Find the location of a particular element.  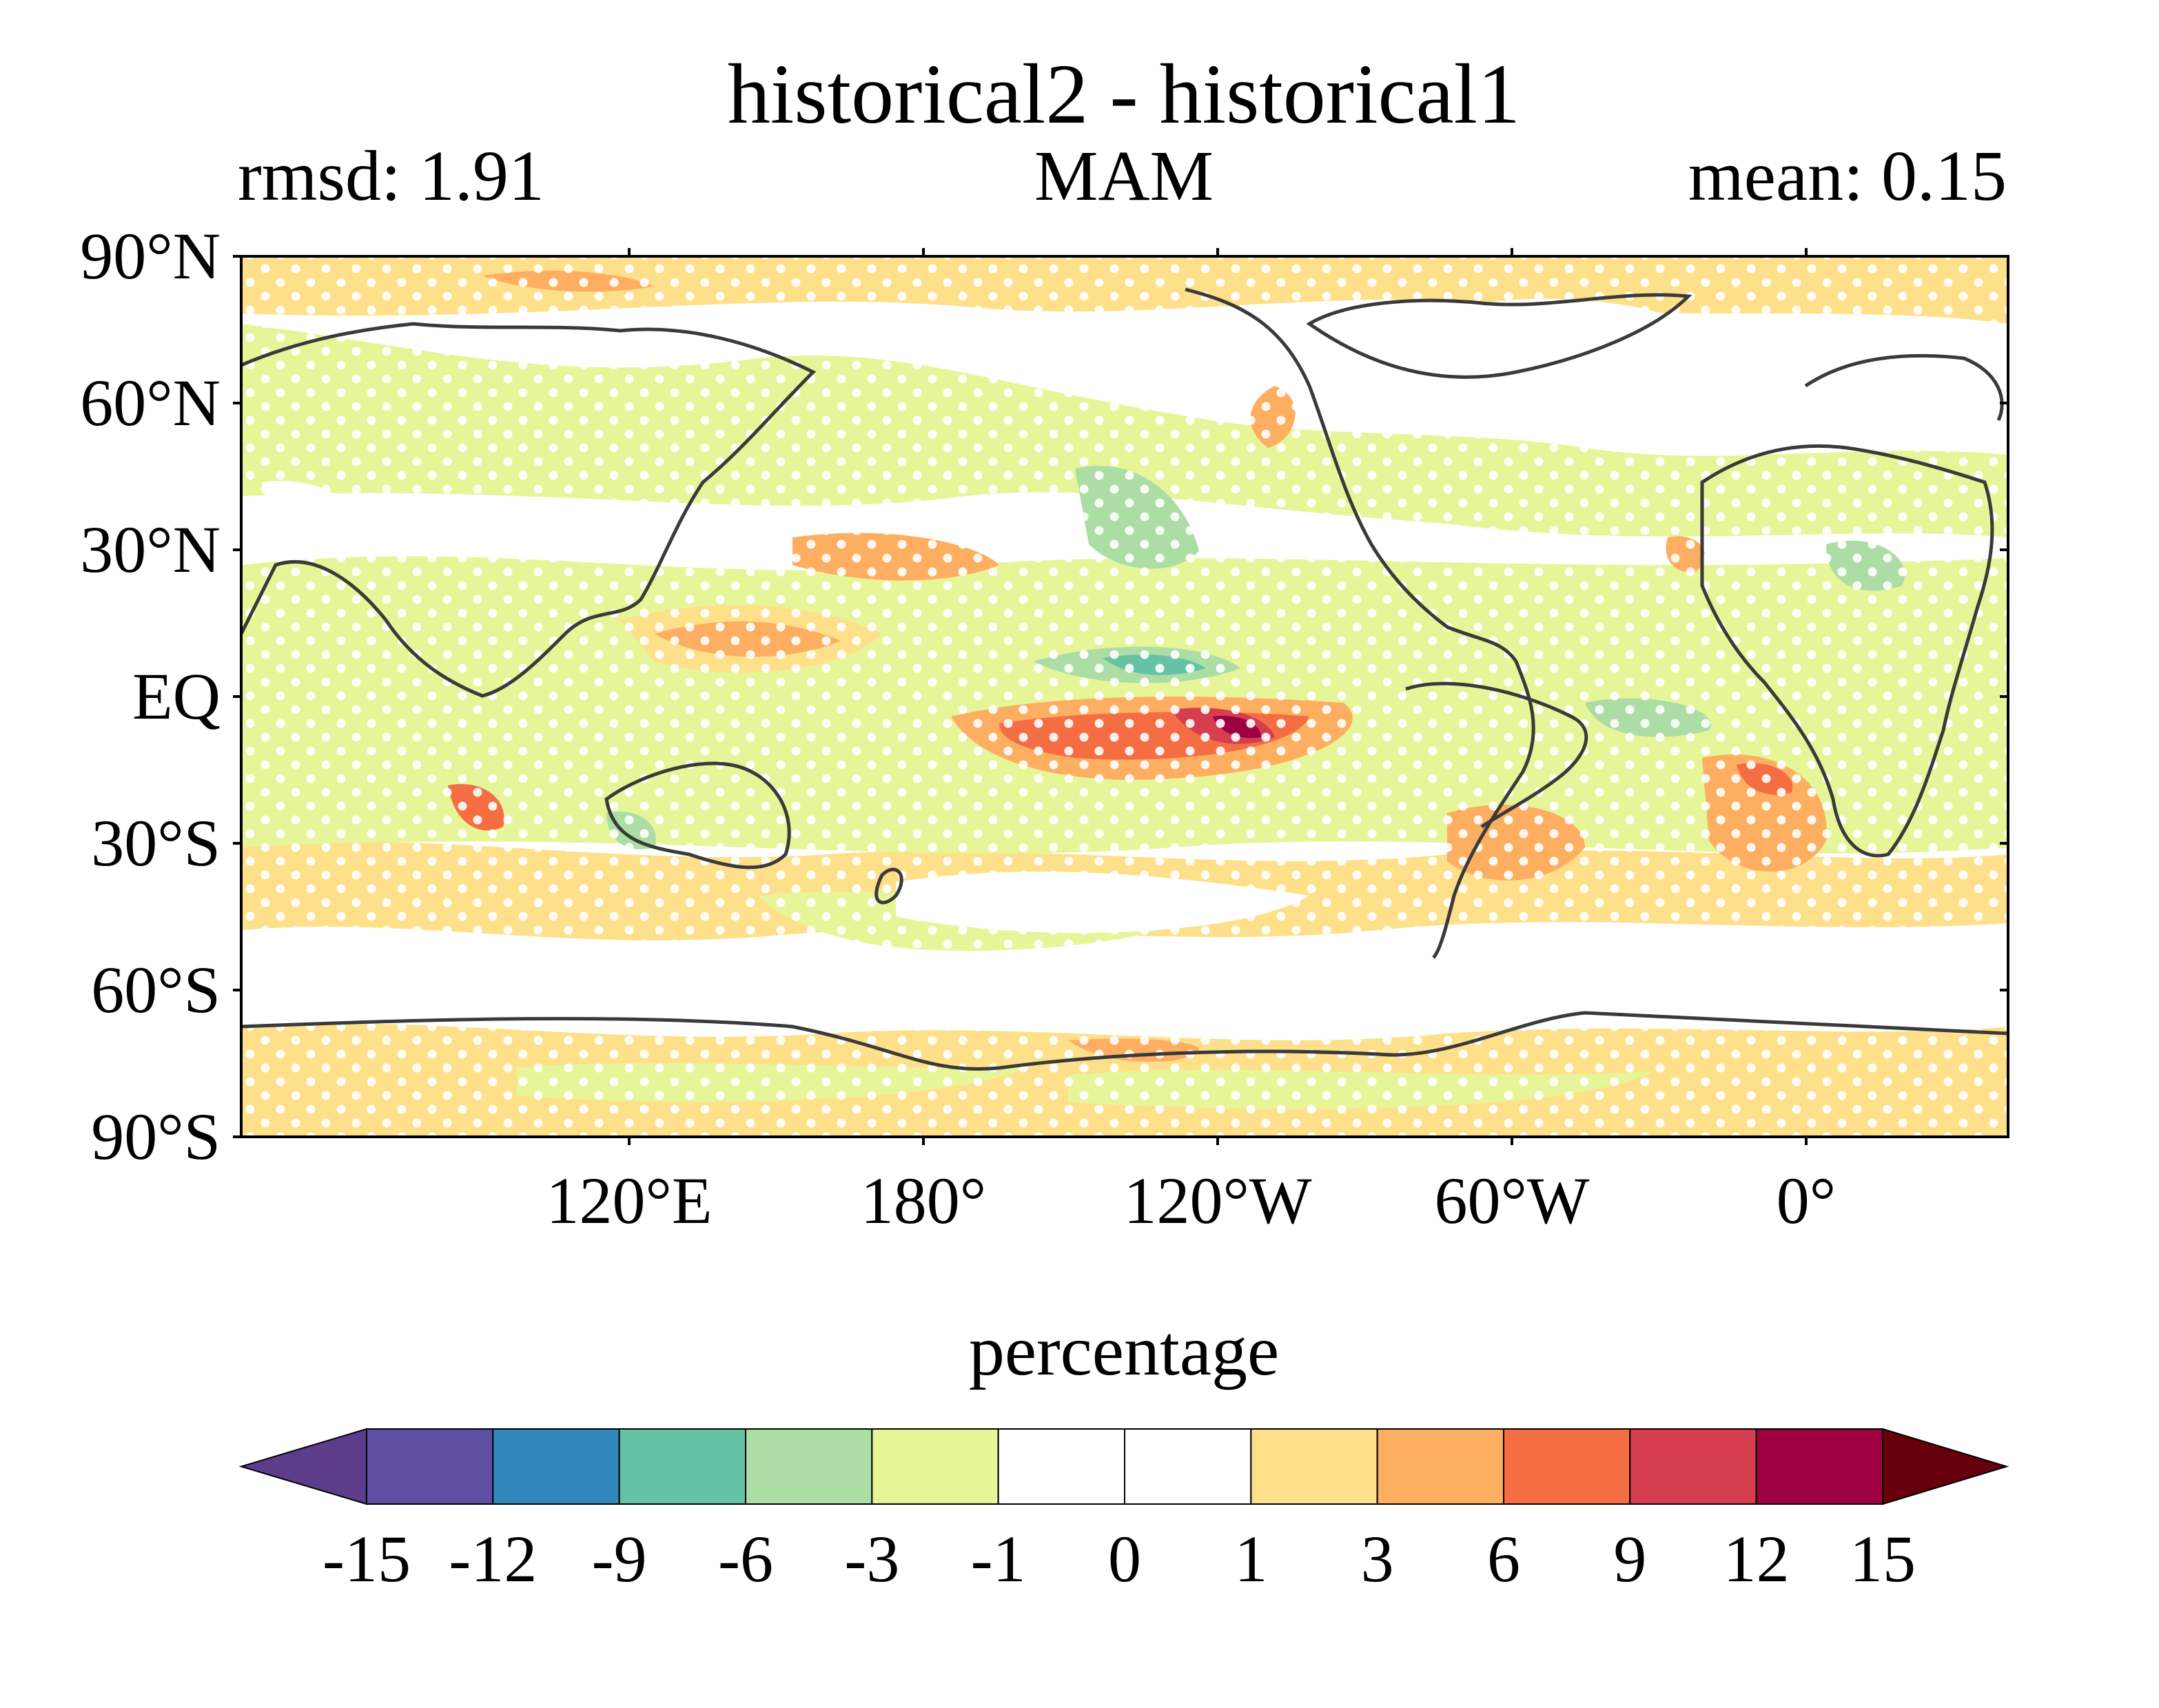

colorbar: -15 -12 -9 -6 -3 -1 0 1 3 6 9 12 15 is located at coordinates (1123, 1512).